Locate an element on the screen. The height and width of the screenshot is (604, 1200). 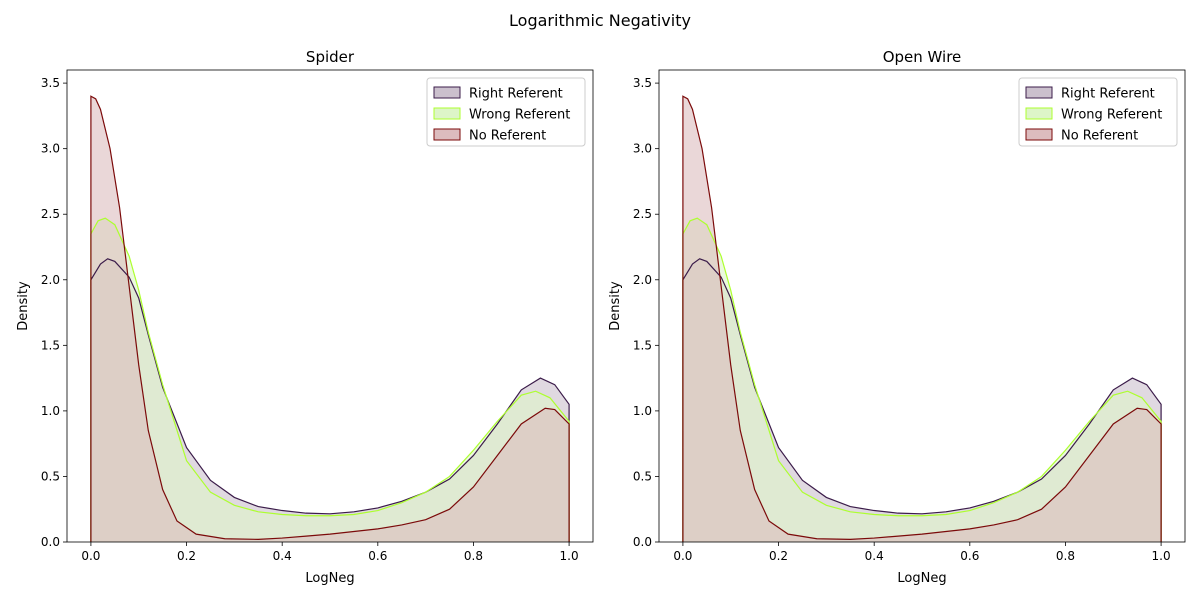
subplot-title: Spider is located at coordinates (330, 57).